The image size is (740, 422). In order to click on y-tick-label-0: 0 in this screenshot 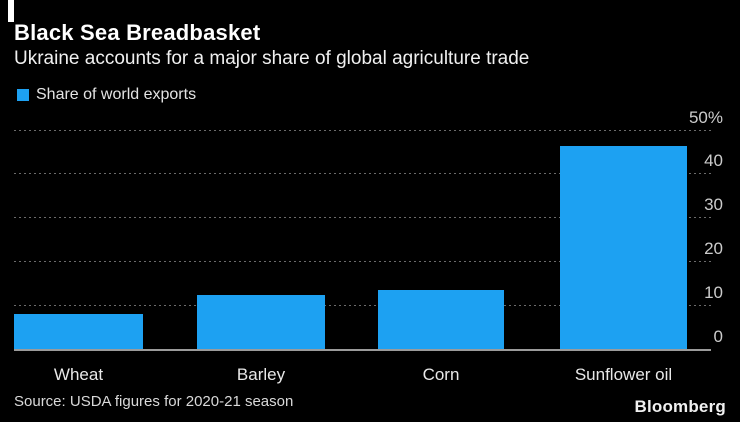, I will do `click(718, 336)`.